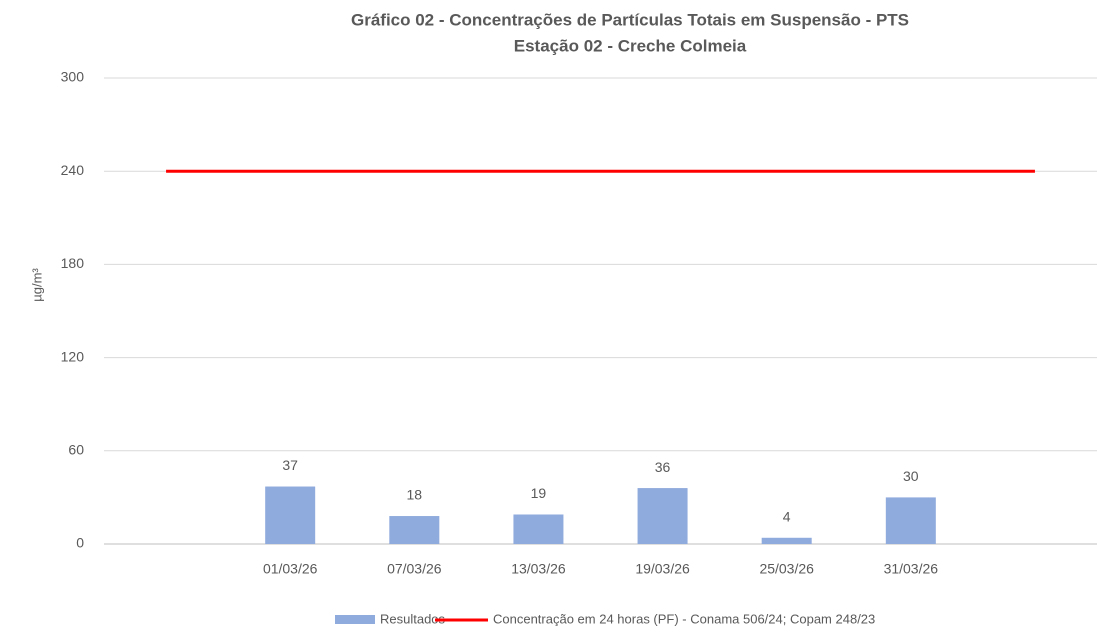 Image resolution: width=1097 pixels, height=632 pixels. What do you see at coordinates (413, 618) in the screenshot?
I see `legend-label: Resultados` at bounding box center [413, 618].